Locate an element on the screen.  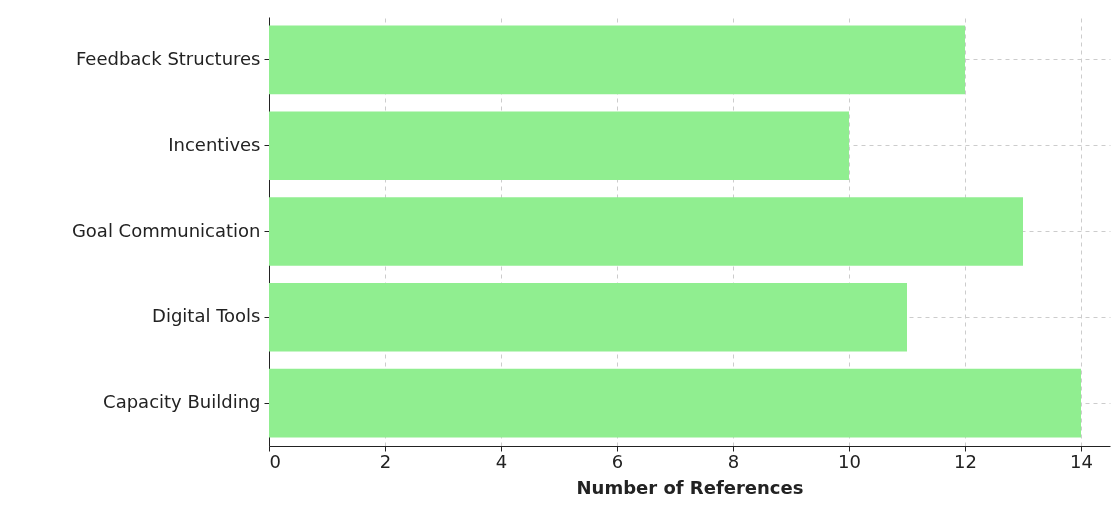
x-tick-label: 8 is located at coordinates (733, 461).